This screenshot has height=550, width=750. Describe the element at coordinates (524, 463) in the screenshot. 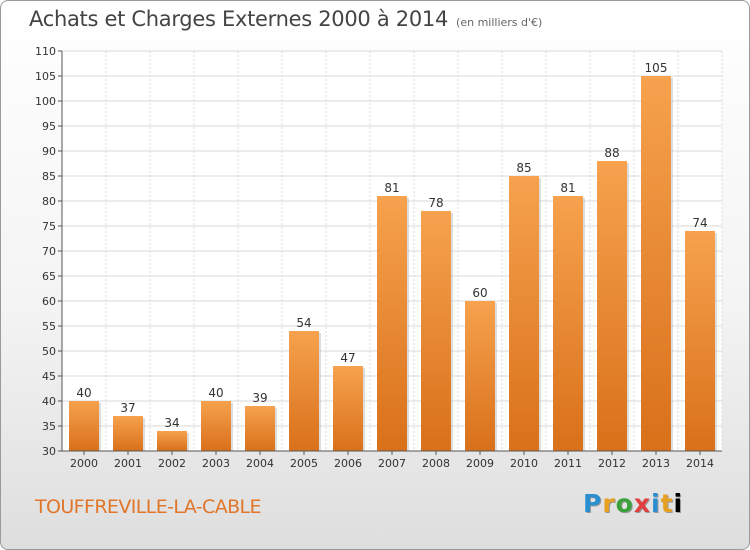

I see `x-tick-label: 2010` at that location.